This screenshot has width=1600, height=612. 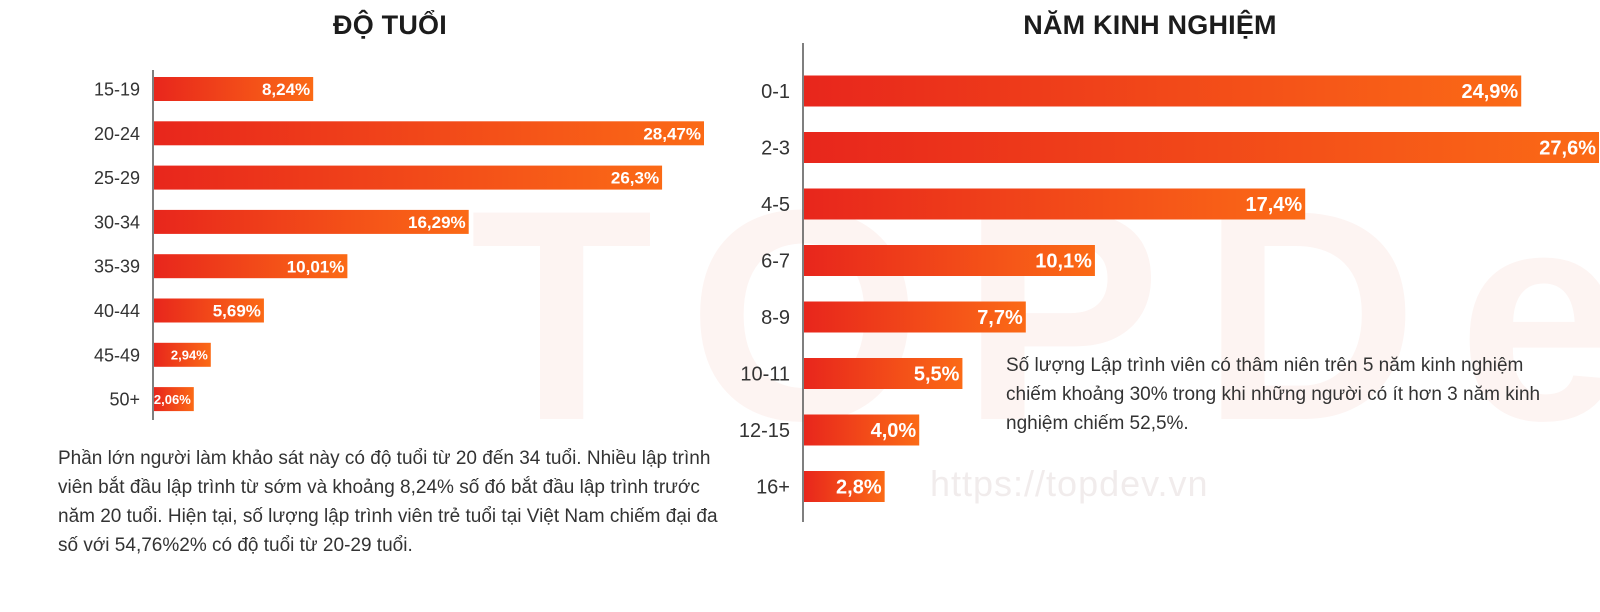 What do you see at coordinates (316, 266) in the screenshot?
I see `data-label-35-39: 10,01%` at bounding box center [316, 266].